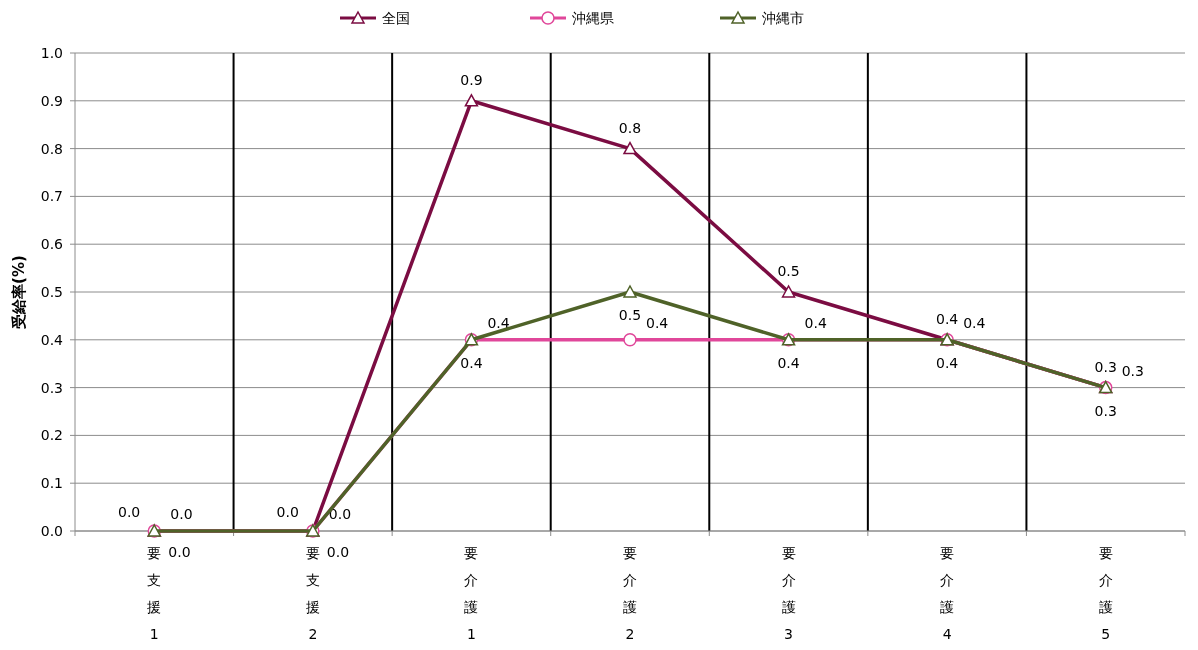  I want to click on y-tick-label: 0.4, so click(52, 339).